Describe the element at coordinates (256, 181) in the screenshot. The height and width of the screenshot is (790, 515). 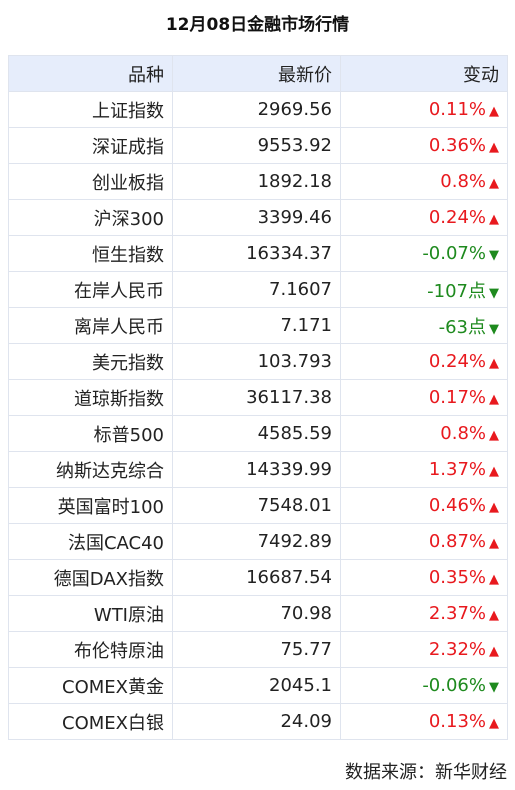
I see `price-cell: 1892.18` at that location.